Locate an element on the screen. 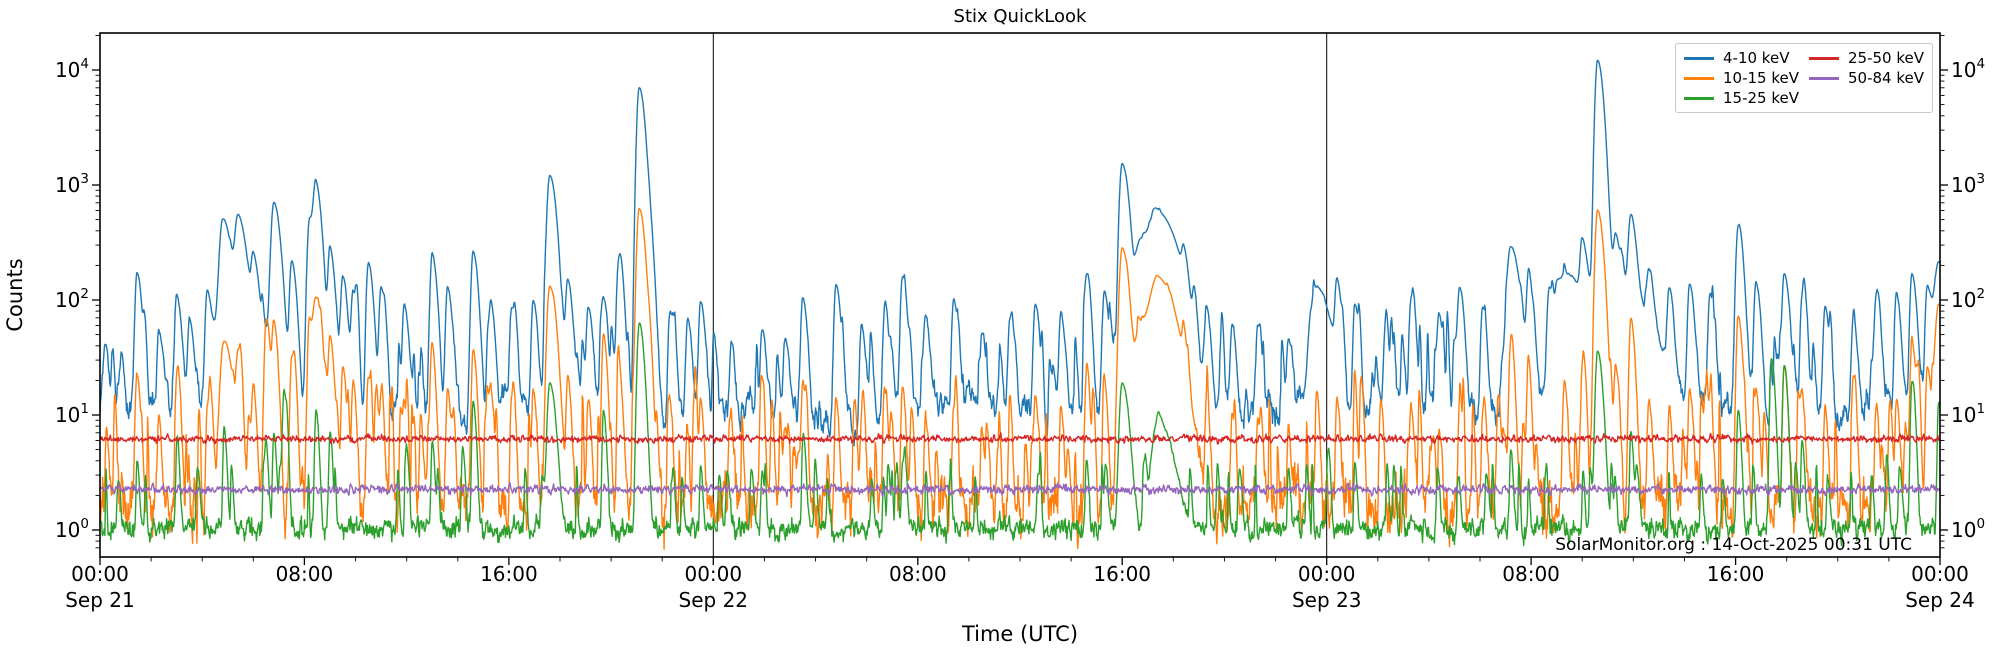 The image size is (2000, 650). legend-label: 50-84 keV is located at coordinates (1886, 78).